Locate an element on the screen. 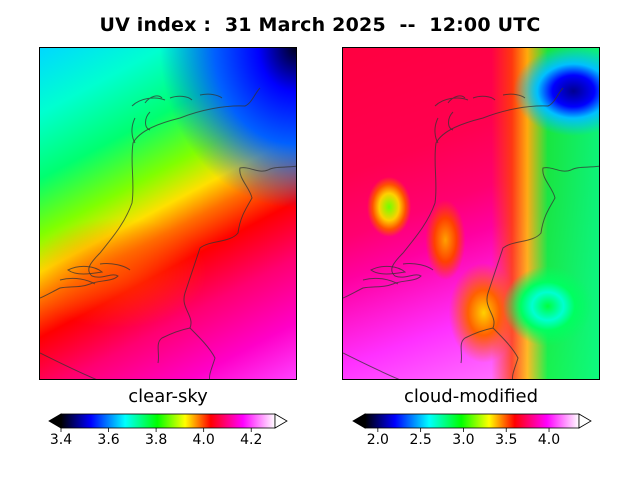  colorbar-tick-label: 3.6 is located at coordinates (108, 440).